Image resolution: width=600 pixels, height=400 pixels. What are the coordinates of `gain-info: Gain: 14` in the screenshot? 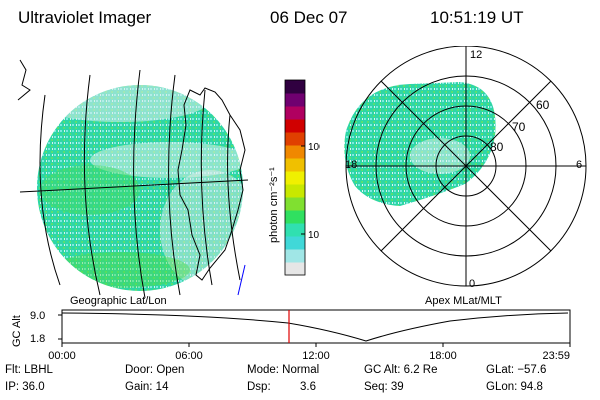 It's located at (147, 387).